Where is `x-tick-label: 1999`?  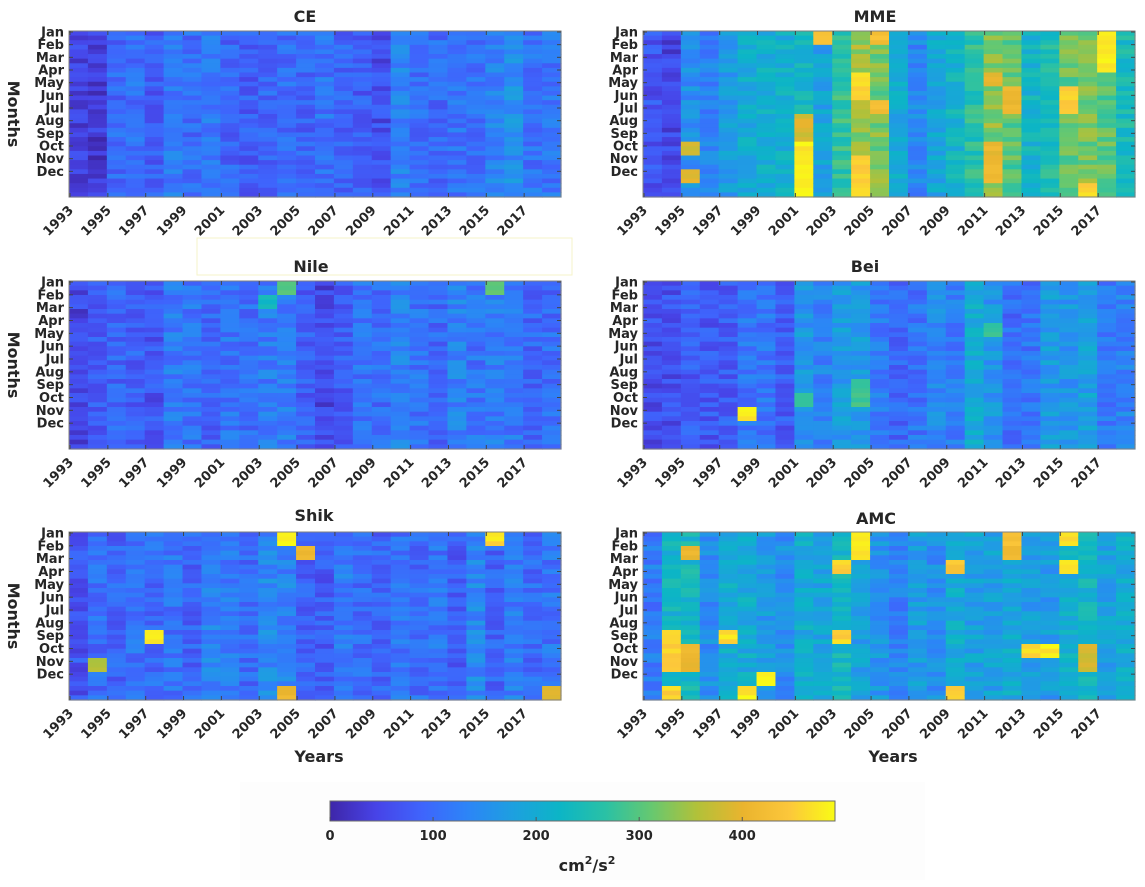 x-tick-label: 1999 is located at coordinates (172, 473).